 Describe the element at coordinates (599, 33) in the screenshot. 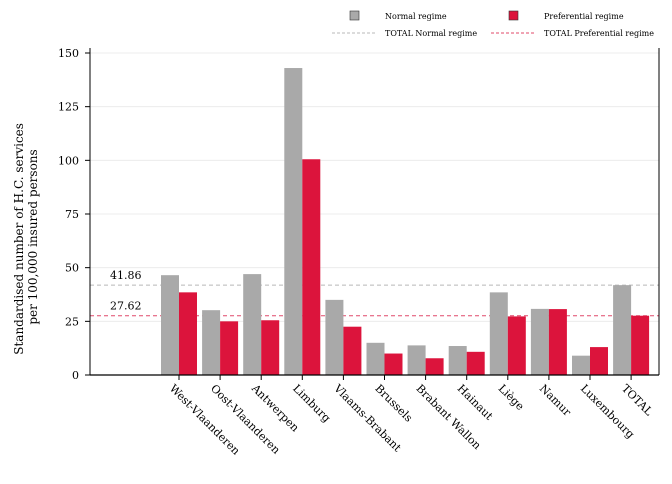

I see `legend-label-total-preferential: TOTAL Preferential regime` at that location.